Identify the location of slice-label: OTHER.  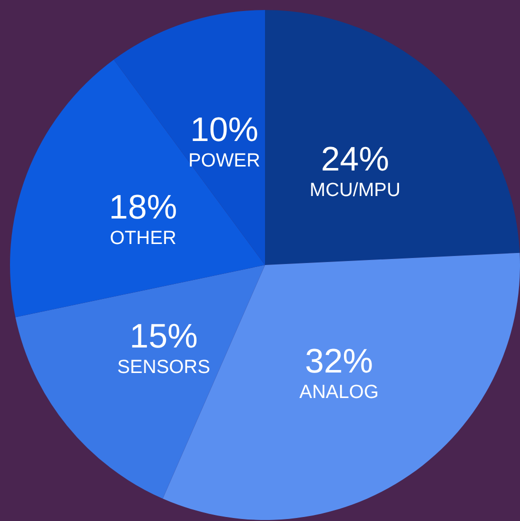
(143, 238).